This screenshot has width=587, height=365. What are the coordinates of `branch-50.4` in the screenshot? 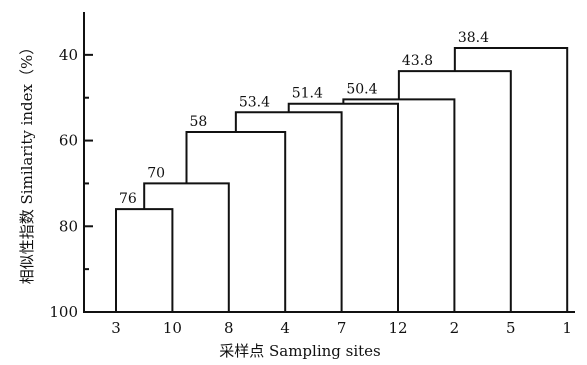 It's located at (399, 205).